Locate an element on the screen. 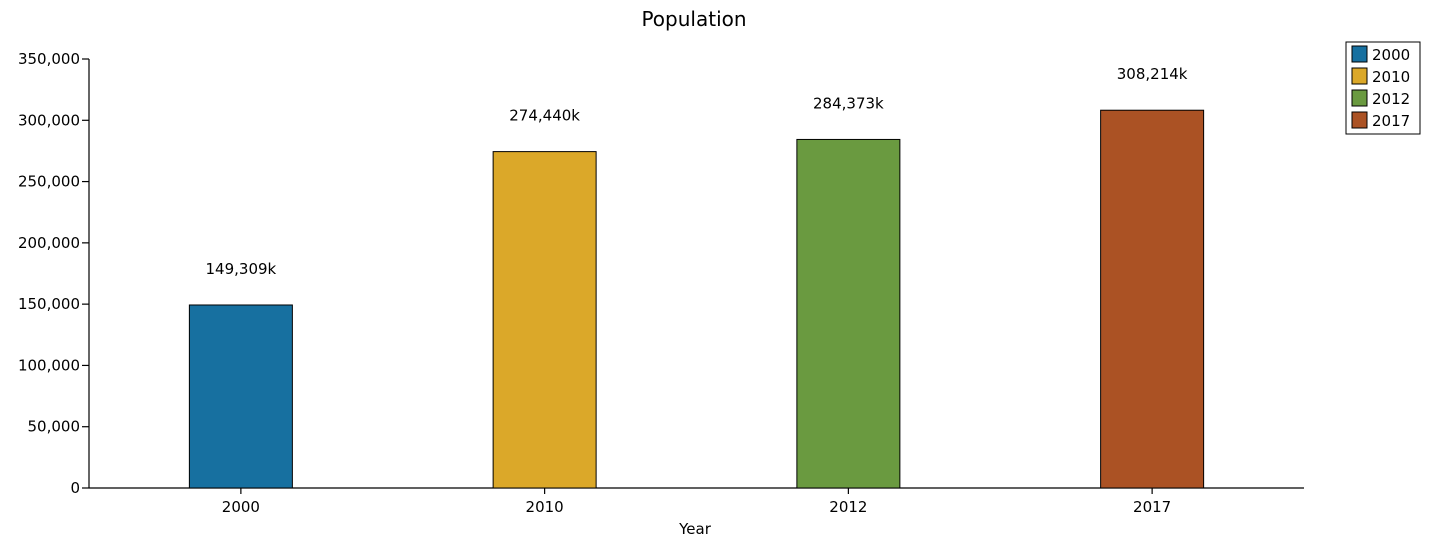 This screenshot has height=538, width=1438. bar-2017 is located at coordinates (1152, 299).